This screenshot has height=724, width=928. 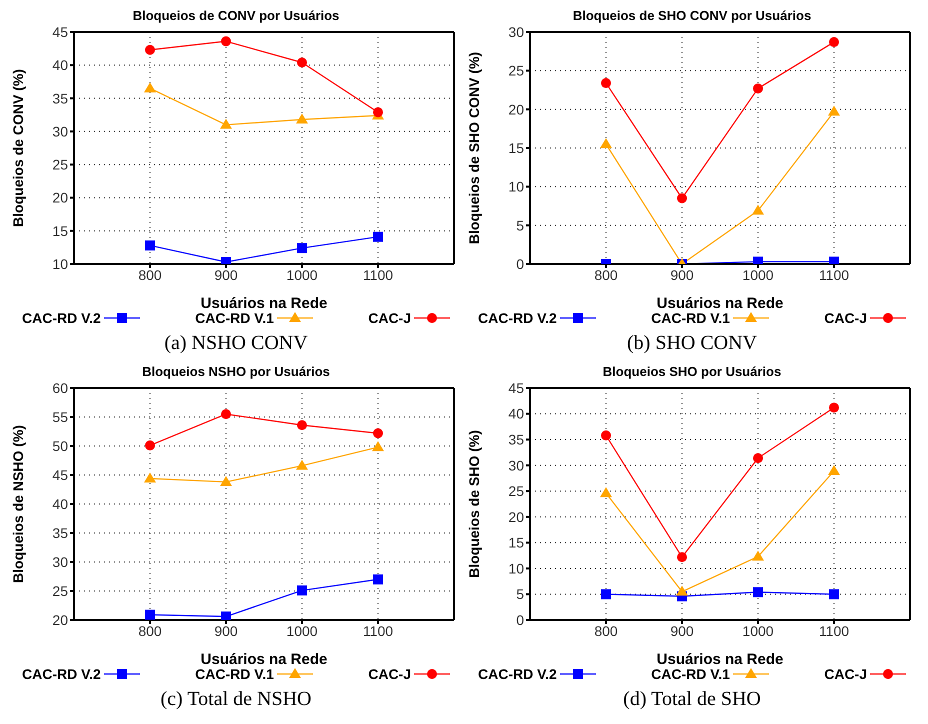 What do you see at coordinates (692, 371) in the screenshot?
I see `chart-title: Bloqueios SHO por Usuários` at bounding box center [692, 371].